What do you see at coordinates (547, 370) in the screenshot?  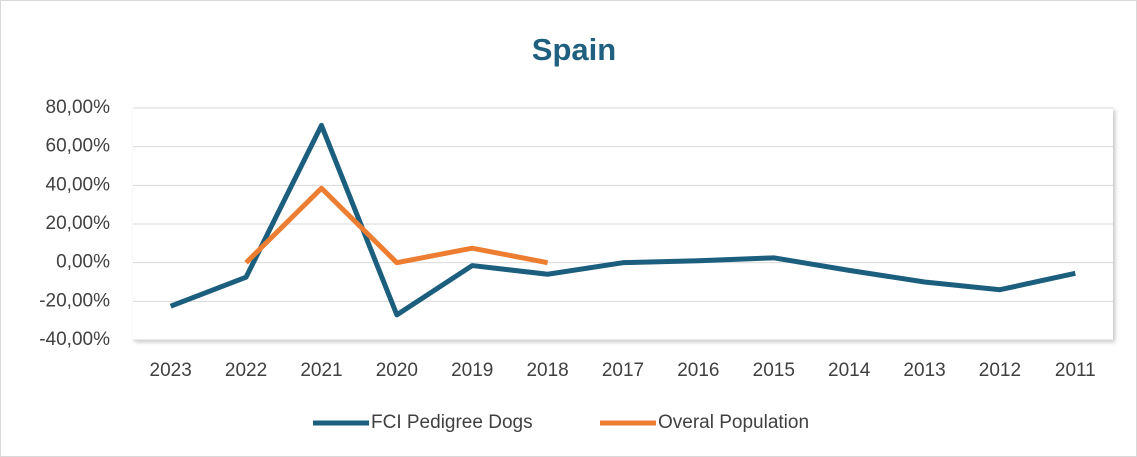 I see `x-tick-label: 2018` at bounding box center [547, 370].